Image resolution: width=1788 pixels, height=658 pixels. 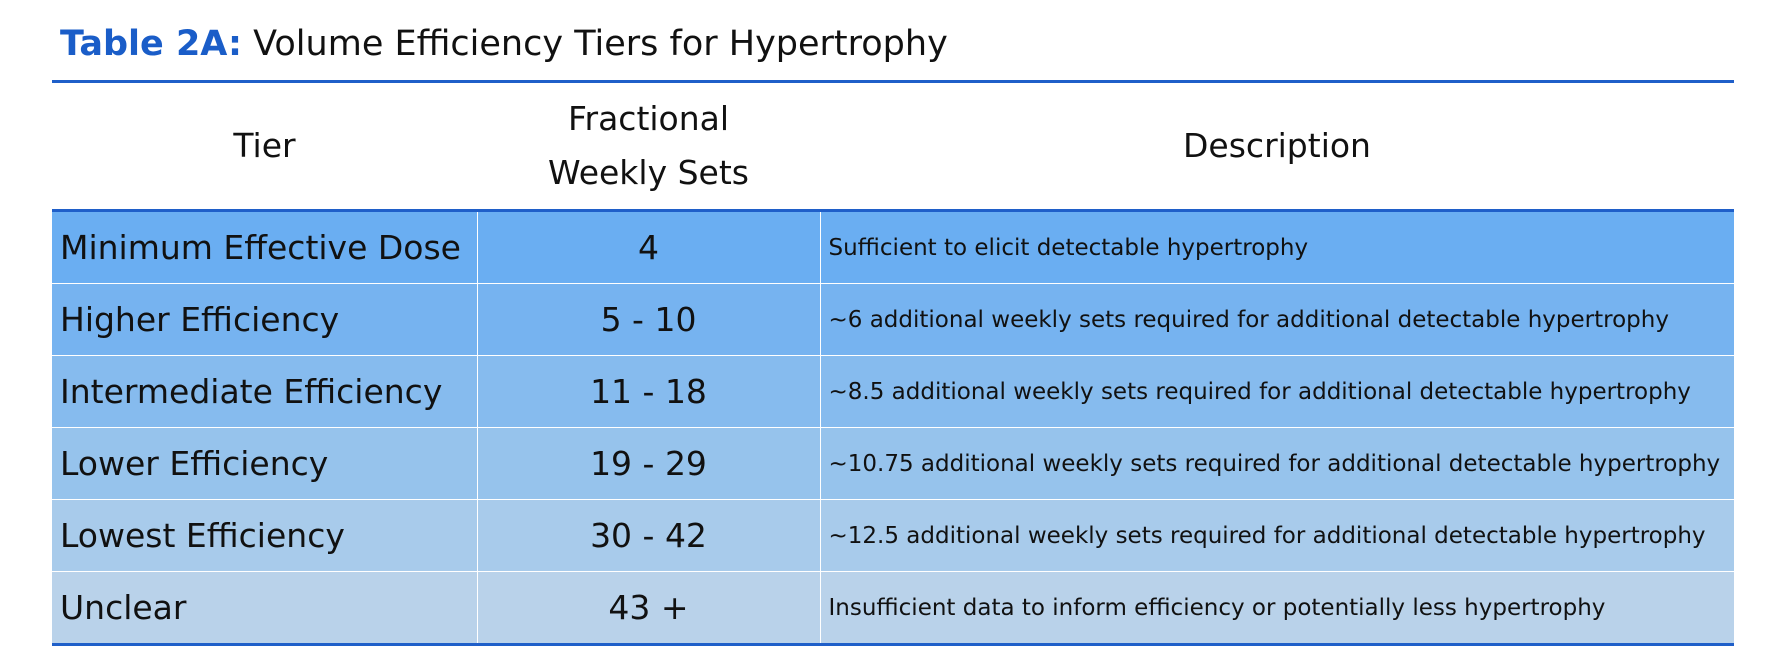 I want to click on tier-cell: Unclear, so click(x=265, y=608).